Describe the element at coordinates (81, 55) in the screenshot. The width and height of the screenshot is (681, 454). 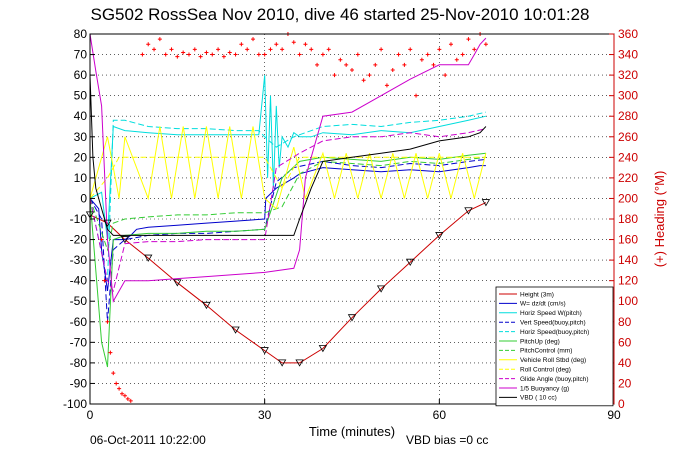
I see `y-tick-label: 70` at that location.